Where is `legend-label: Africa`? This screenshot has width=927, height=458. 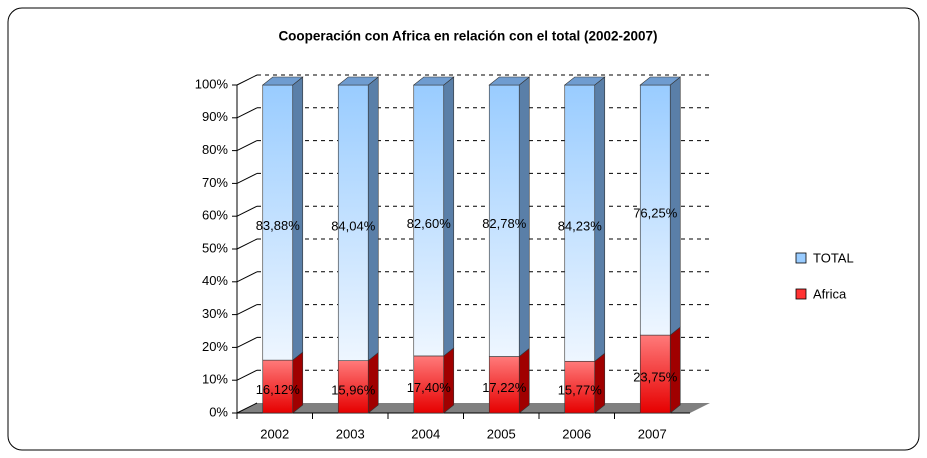
legend-label: Africa is located at coordinates (830, 293).